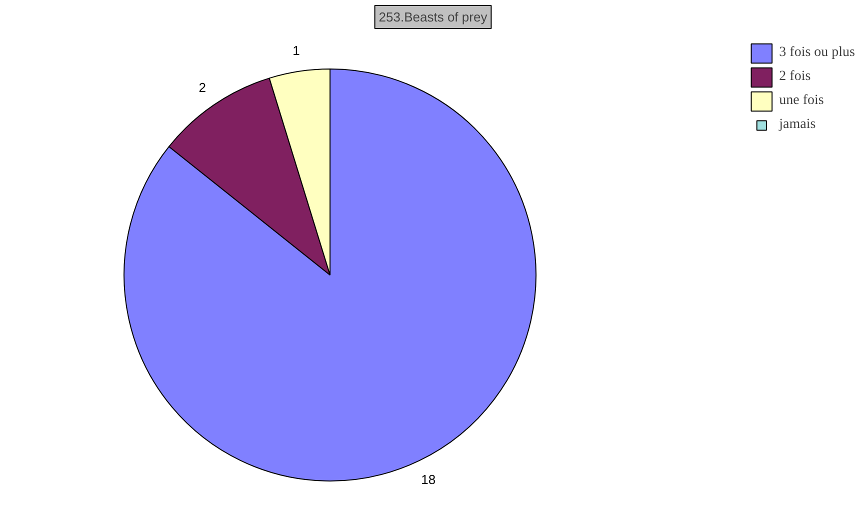 The image size is (867, 525). What do you see at coordinates (817, 53) in the screenshot?
I see `legend-label: 3 fois ou plus` at bounding box center [817, 53].